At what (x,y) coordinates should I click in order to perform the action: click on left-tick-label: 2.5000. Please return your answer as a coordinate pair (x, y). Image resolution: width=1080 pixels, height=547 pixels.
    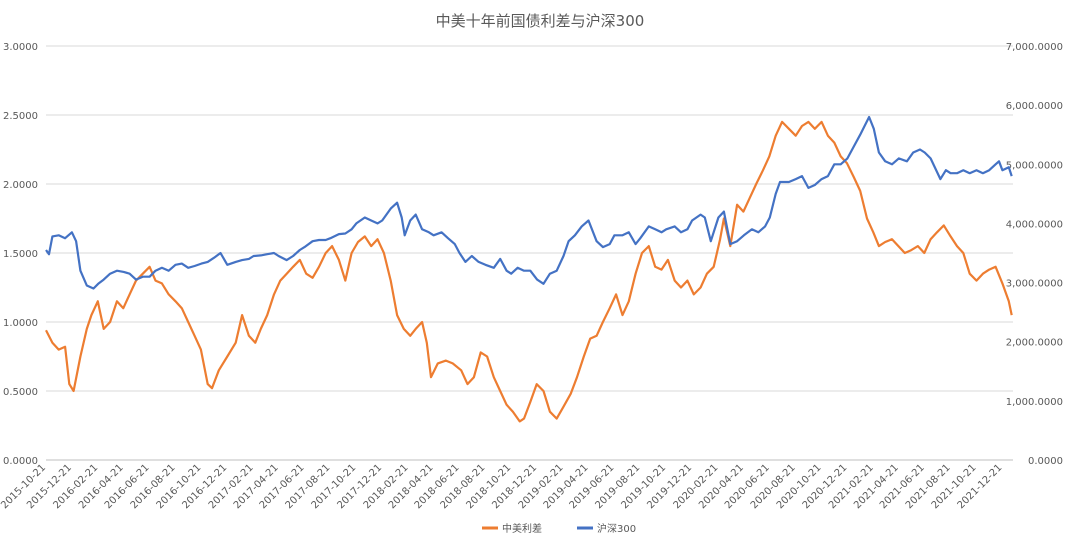
    Looking at the image, I should click on (20, 116).